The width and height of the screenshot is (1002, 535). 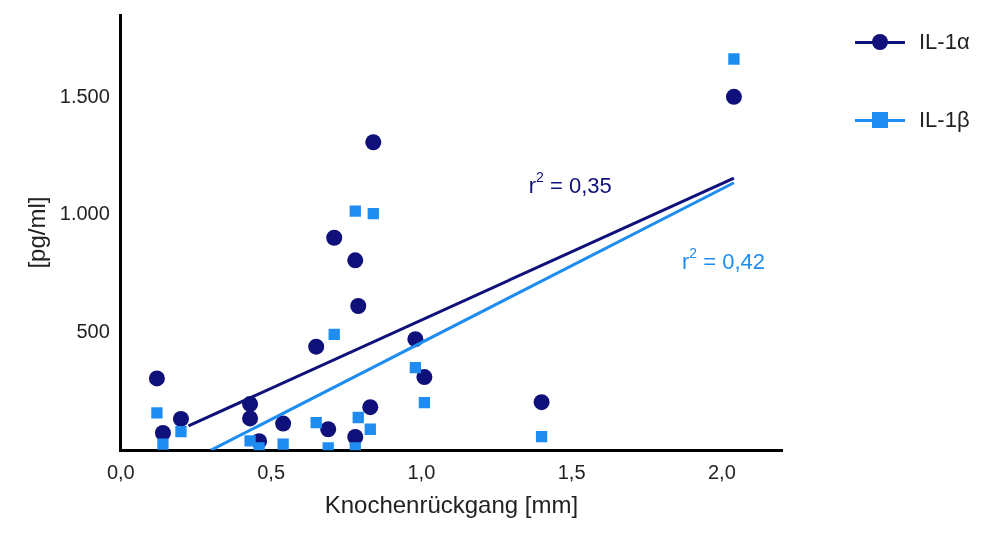 What do you see at coordinates (37, 232) in the screenshot?
I see `y-axis-title: [pg/ml]` at bounding box center [37, 232].